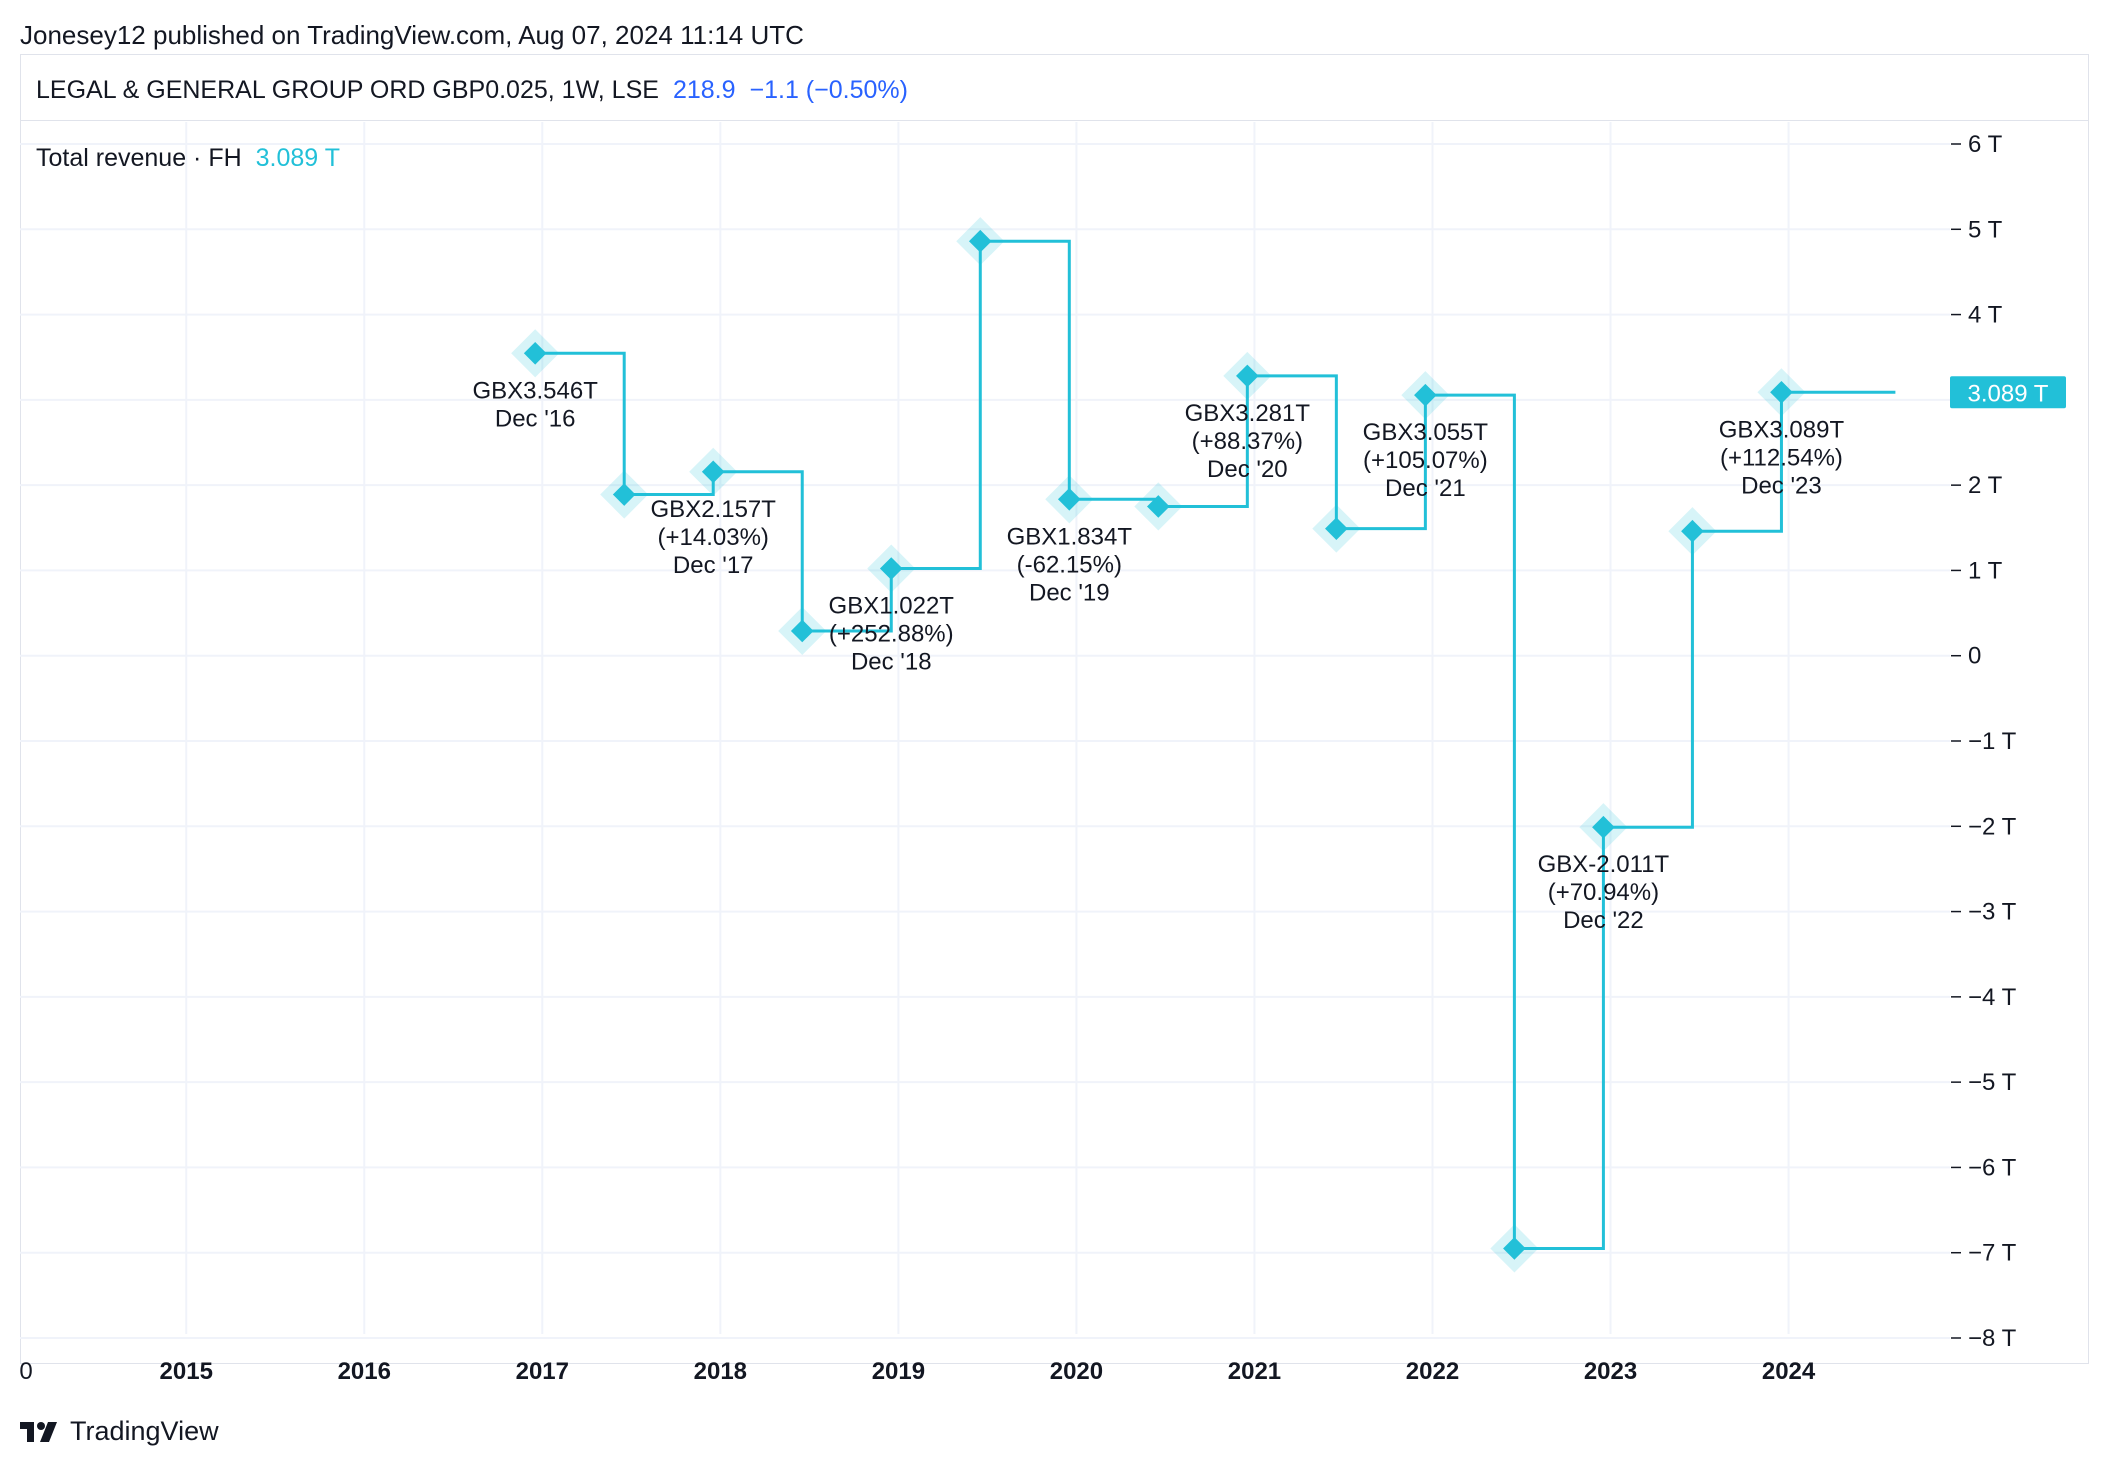 The image size is (2108, 1466). Describe the element at coordinates (1781, 485) in the screenshot. I see `data-label: Dec '23` at that location.